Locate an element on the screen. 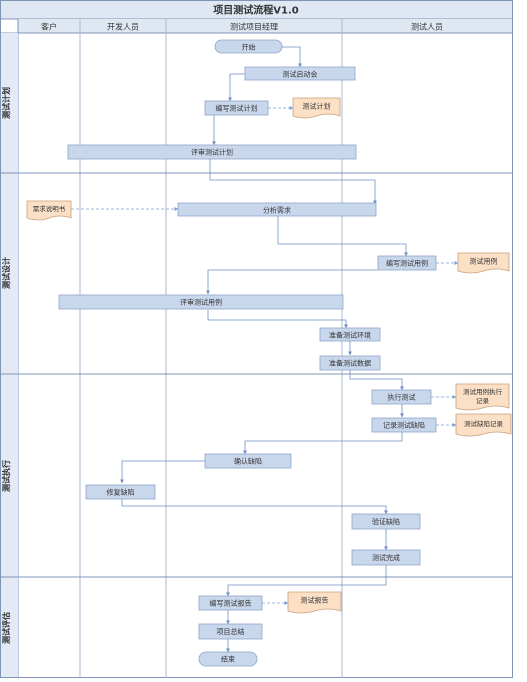 Image resolution: width=527 pixels, height=682 pixels. connector-writecases-reviewcases is located at coordinates (292, 282).